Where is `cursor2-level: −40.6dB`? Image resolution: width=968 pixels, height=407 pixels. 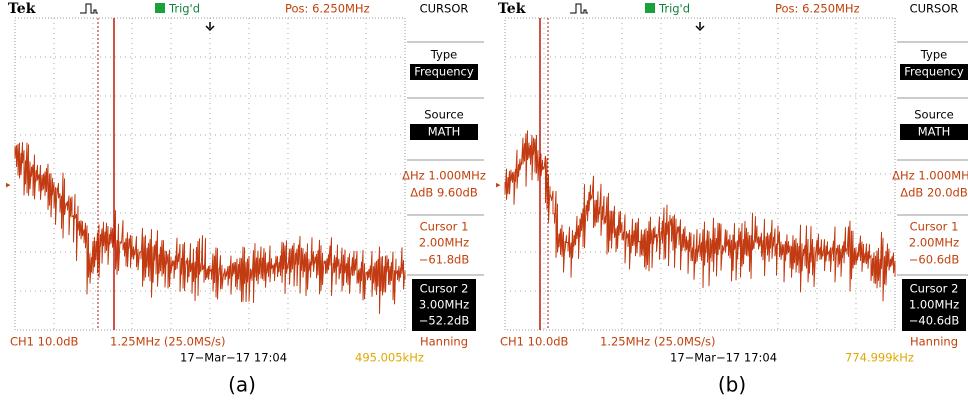
cursor2-level: −40.6dB is located at coordinates (934, 321).